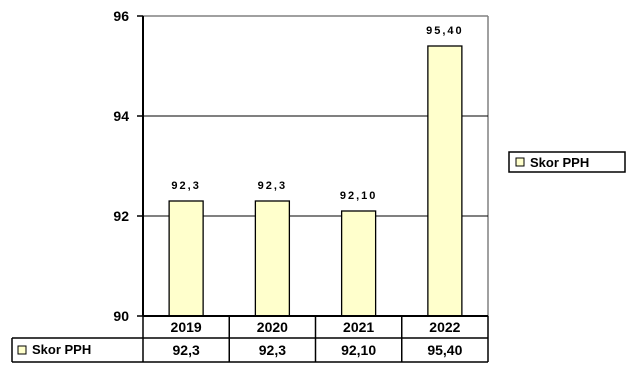 This screenshot has width=630, height=366. What do you see at coordinates (121, 116) in the screenshot?
I see `y-tick-label: 94` at bounding box center [121, 116].